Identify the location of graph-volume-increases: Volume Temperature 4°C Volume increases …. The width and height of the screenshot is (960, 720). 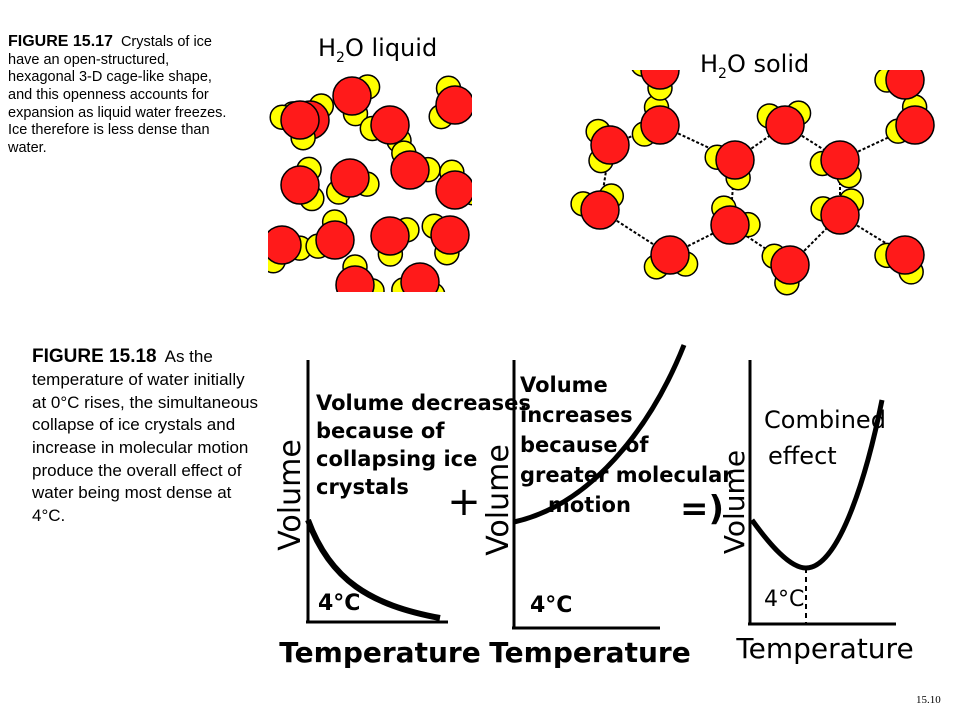
(607, 506).